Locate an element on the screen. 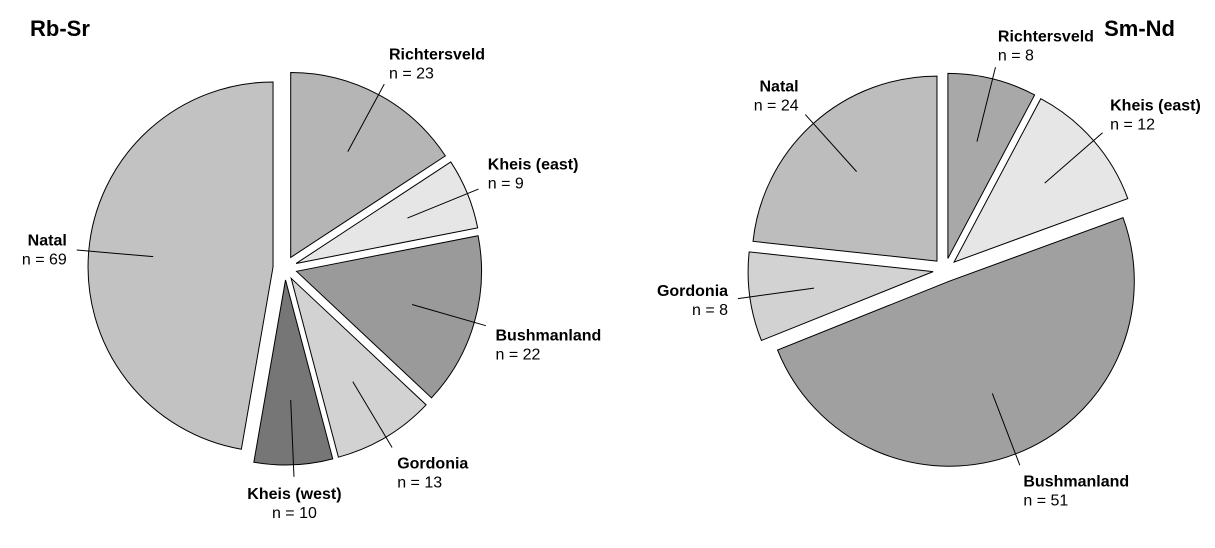 This screenshot has width=1215, height=548. slice-label: Kheis (west) is located at coordinates (294, 494).